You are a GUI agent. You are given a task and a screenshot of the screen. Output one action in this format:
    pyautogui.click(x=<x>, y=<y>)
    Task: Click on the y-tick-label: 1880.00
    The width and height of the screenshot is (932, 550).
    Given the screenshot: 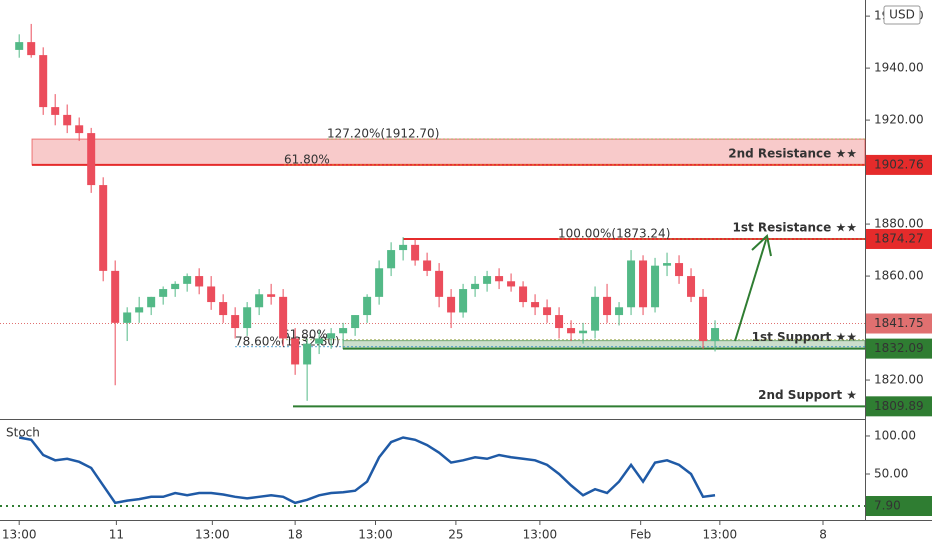 What is the action you would take?
    pyautogui.click(x=899, y=224)
    